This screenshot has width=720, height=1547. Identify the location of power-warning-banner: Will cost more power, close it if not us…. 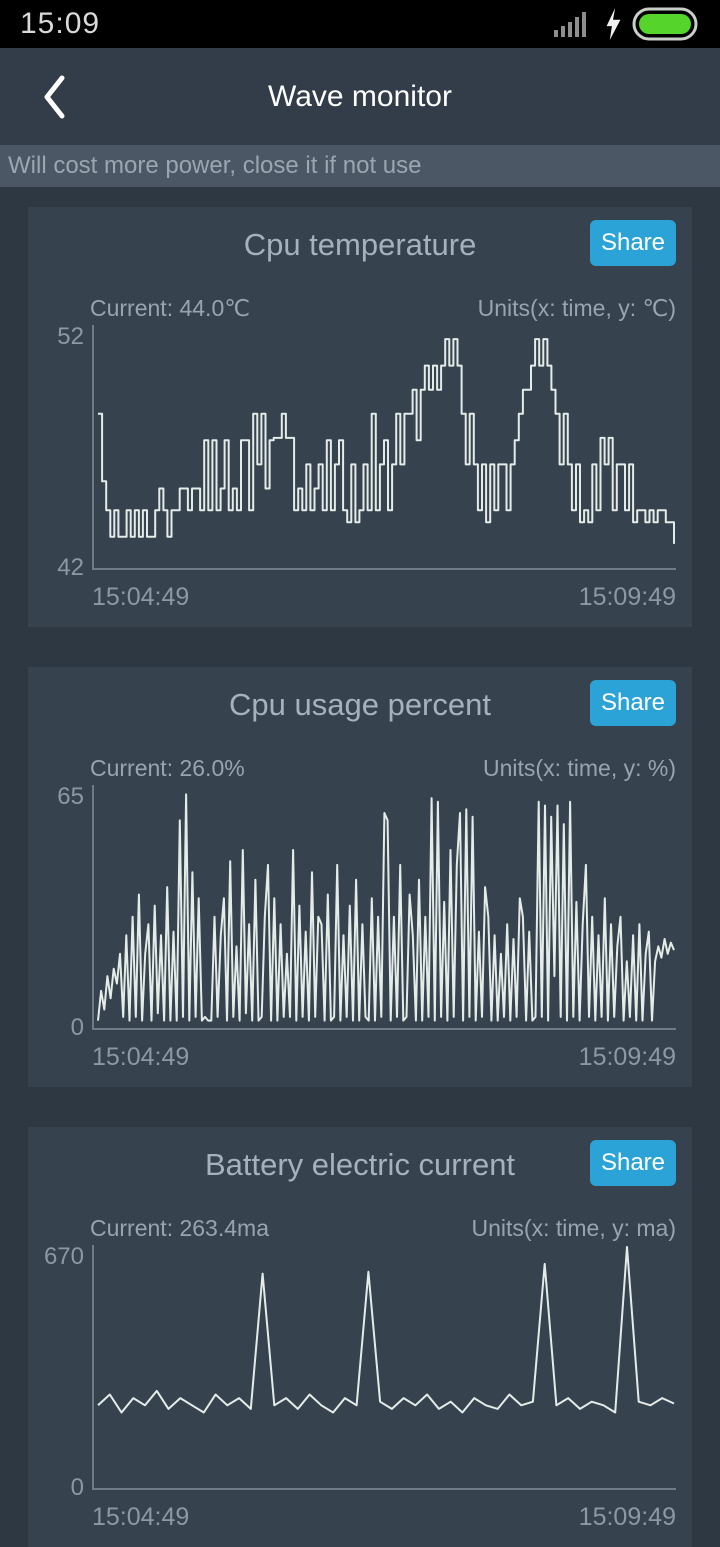
(360, 166).